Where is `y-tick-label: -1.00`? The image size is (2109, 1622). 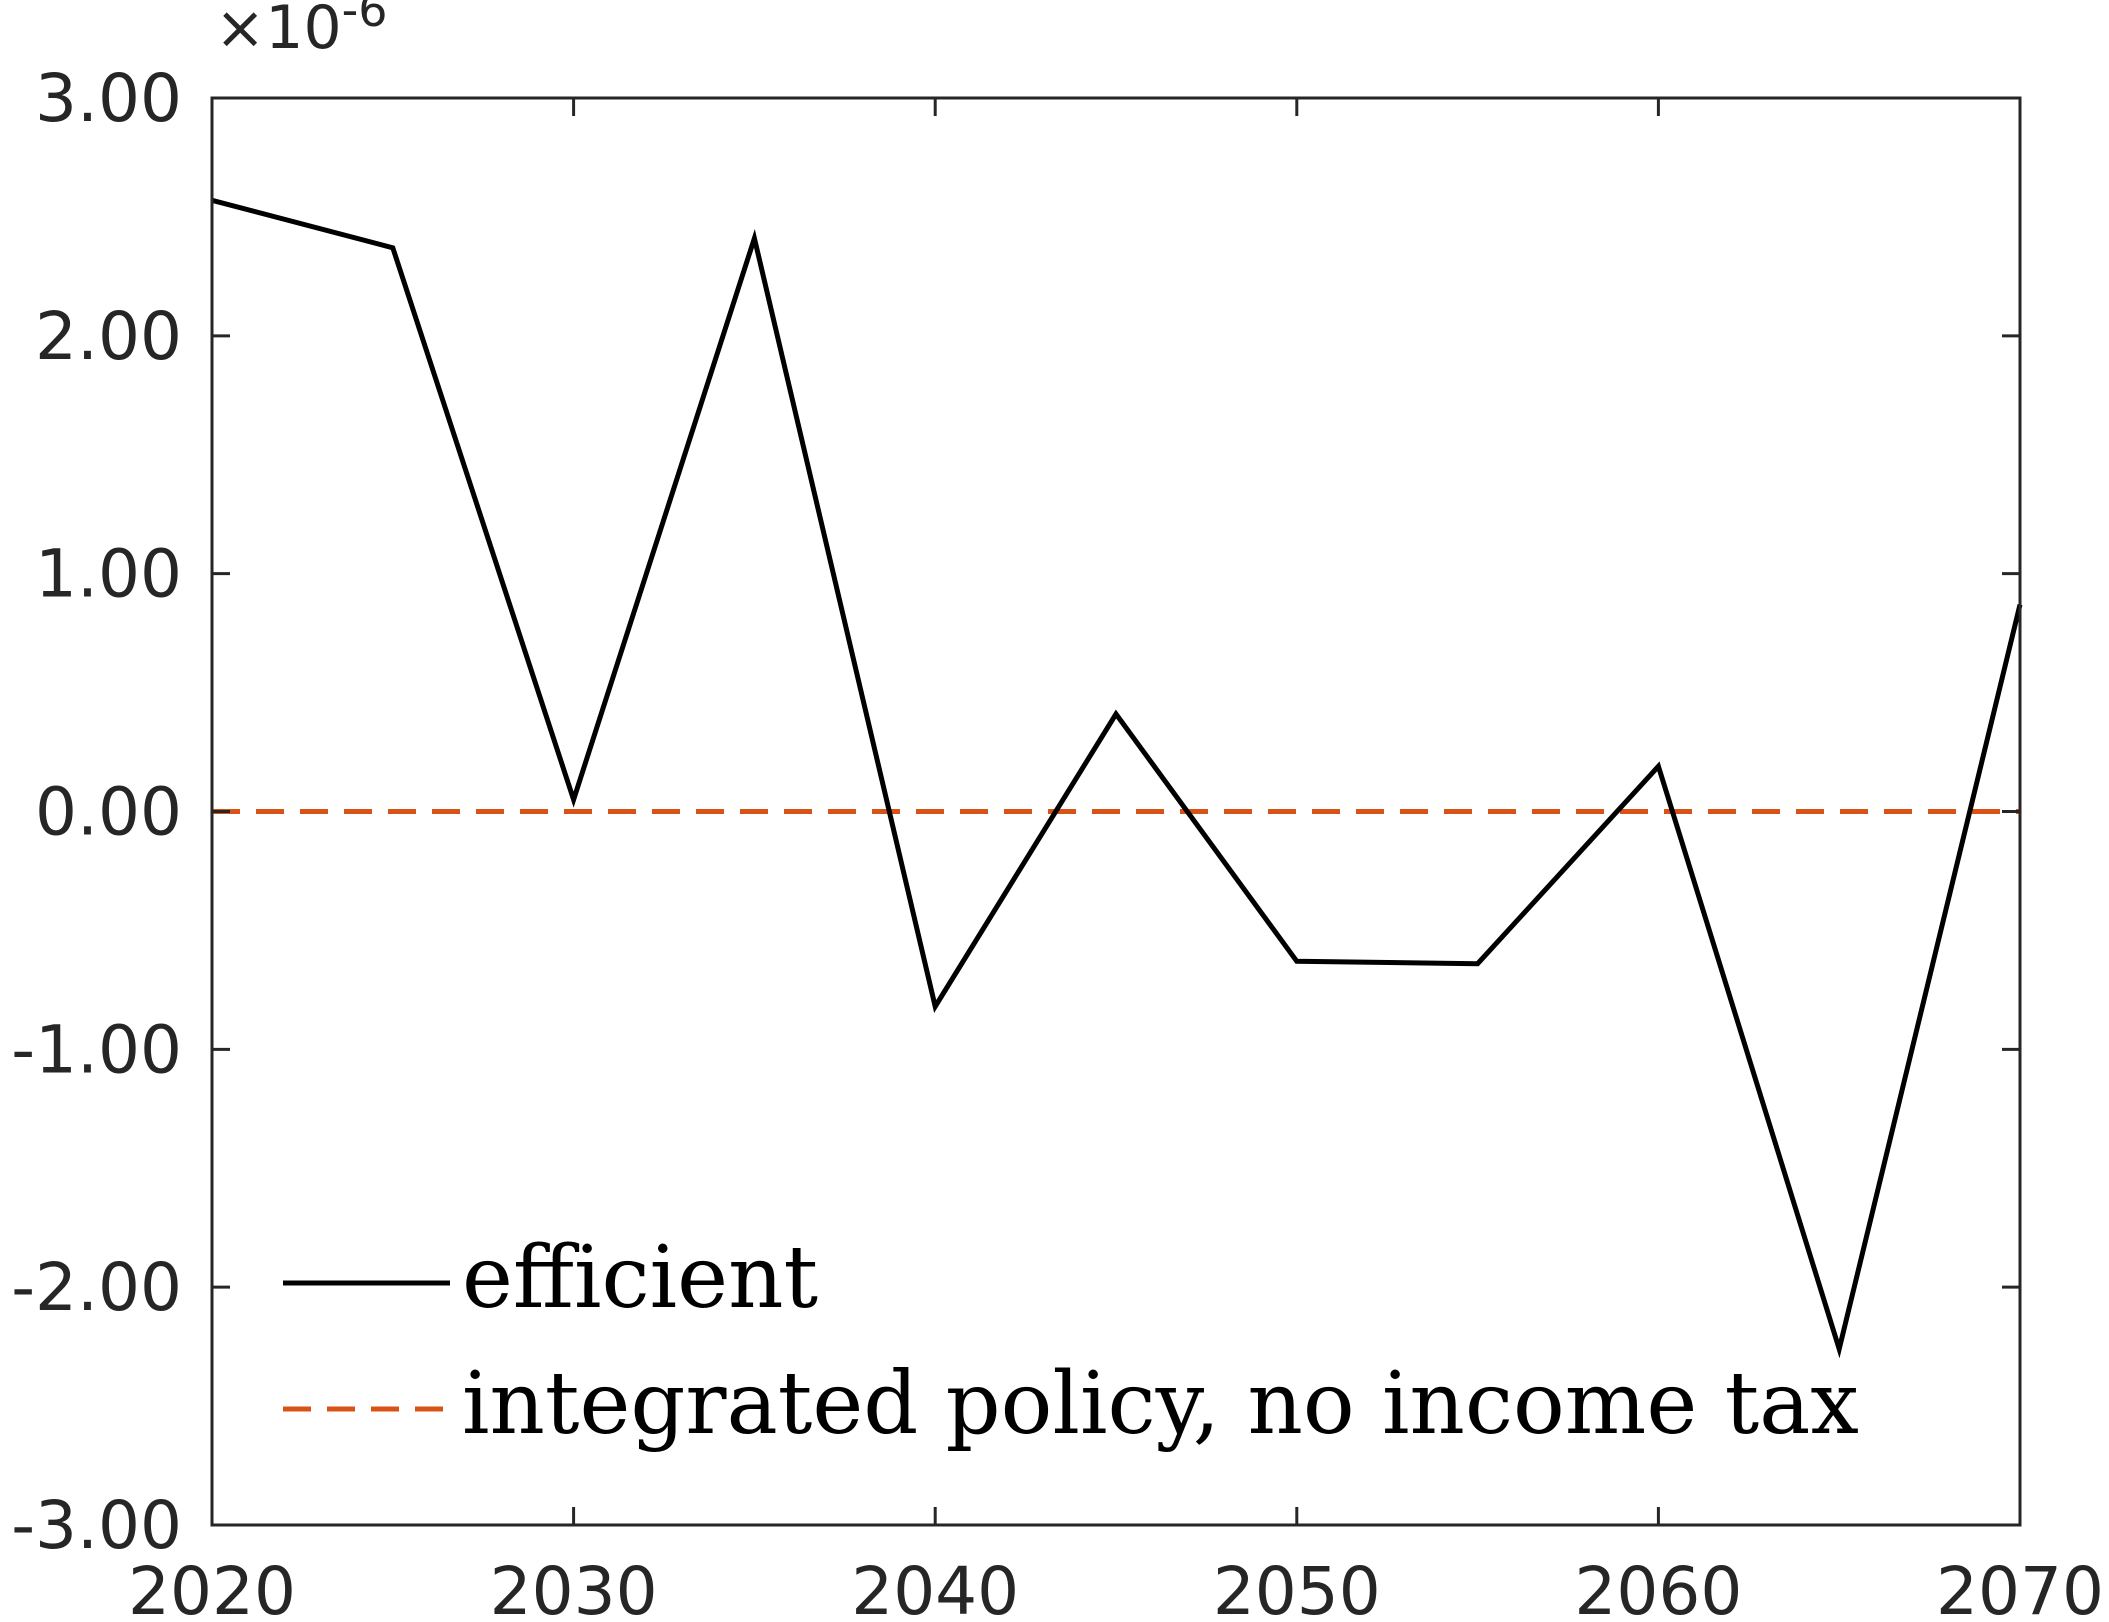 y-tick-label: -1.00 is located at coordinates (96, 1049).